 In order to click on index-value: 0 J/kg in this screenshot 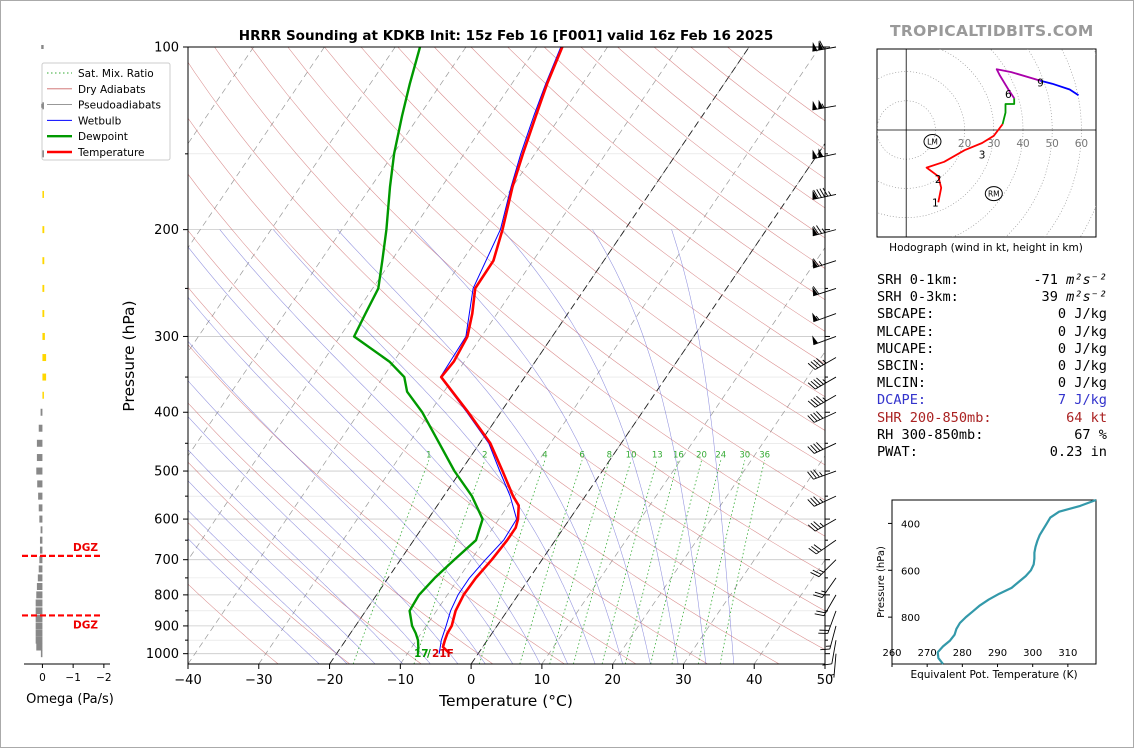, I will do `click(1082, 348)`.